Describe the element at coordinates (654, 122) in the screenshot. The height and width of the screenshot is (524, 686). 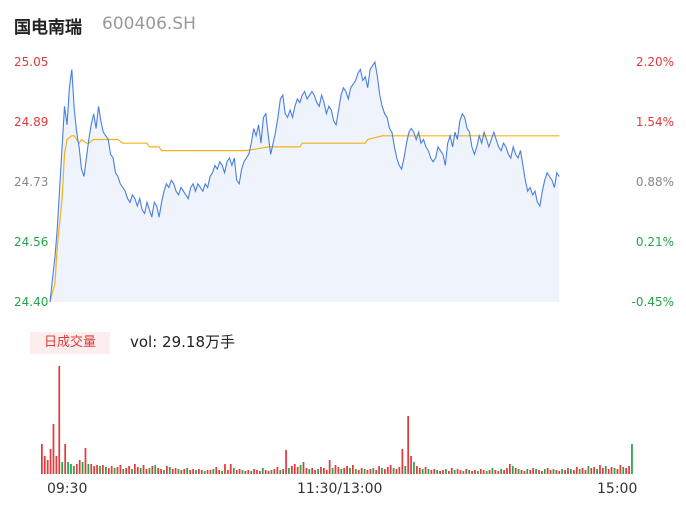
I see `y-right-tick-1: 1.54%` at that location.